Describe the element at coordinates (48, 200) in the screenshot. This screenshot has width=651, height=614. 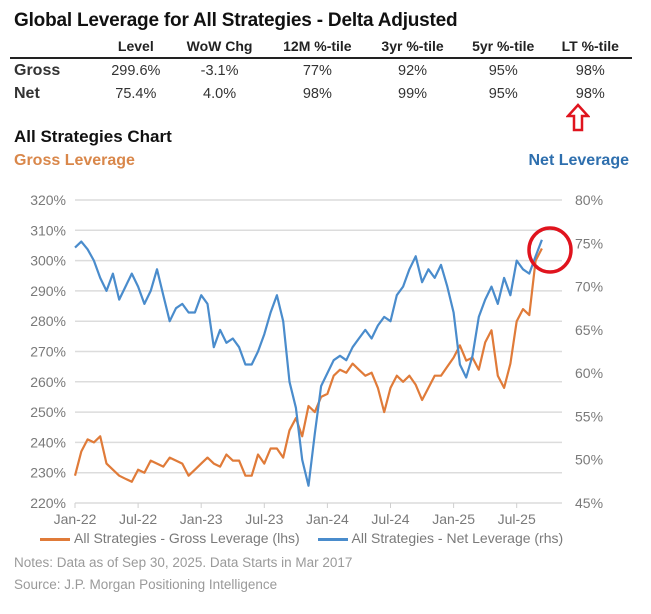
I see `y-left-tick-label: 320%` at that location.